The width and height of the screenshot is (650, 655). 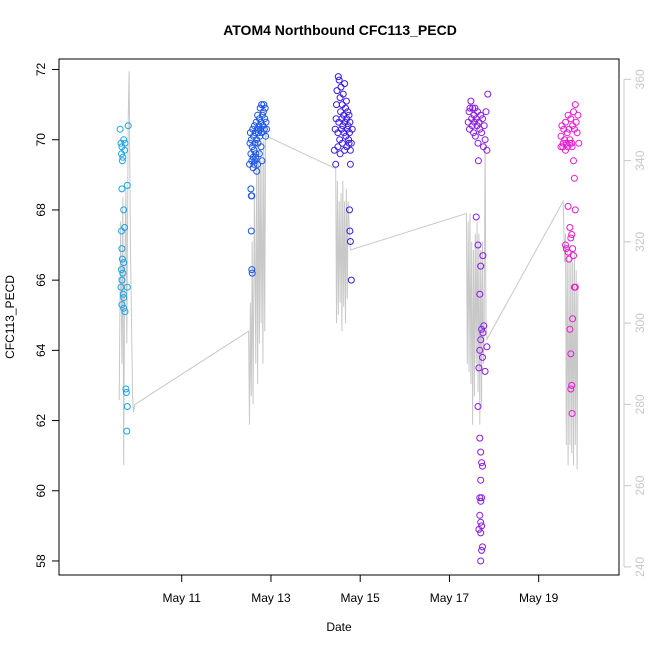 I want to click on secondary-y-tick-label: 360, so click(x=640, y=79).